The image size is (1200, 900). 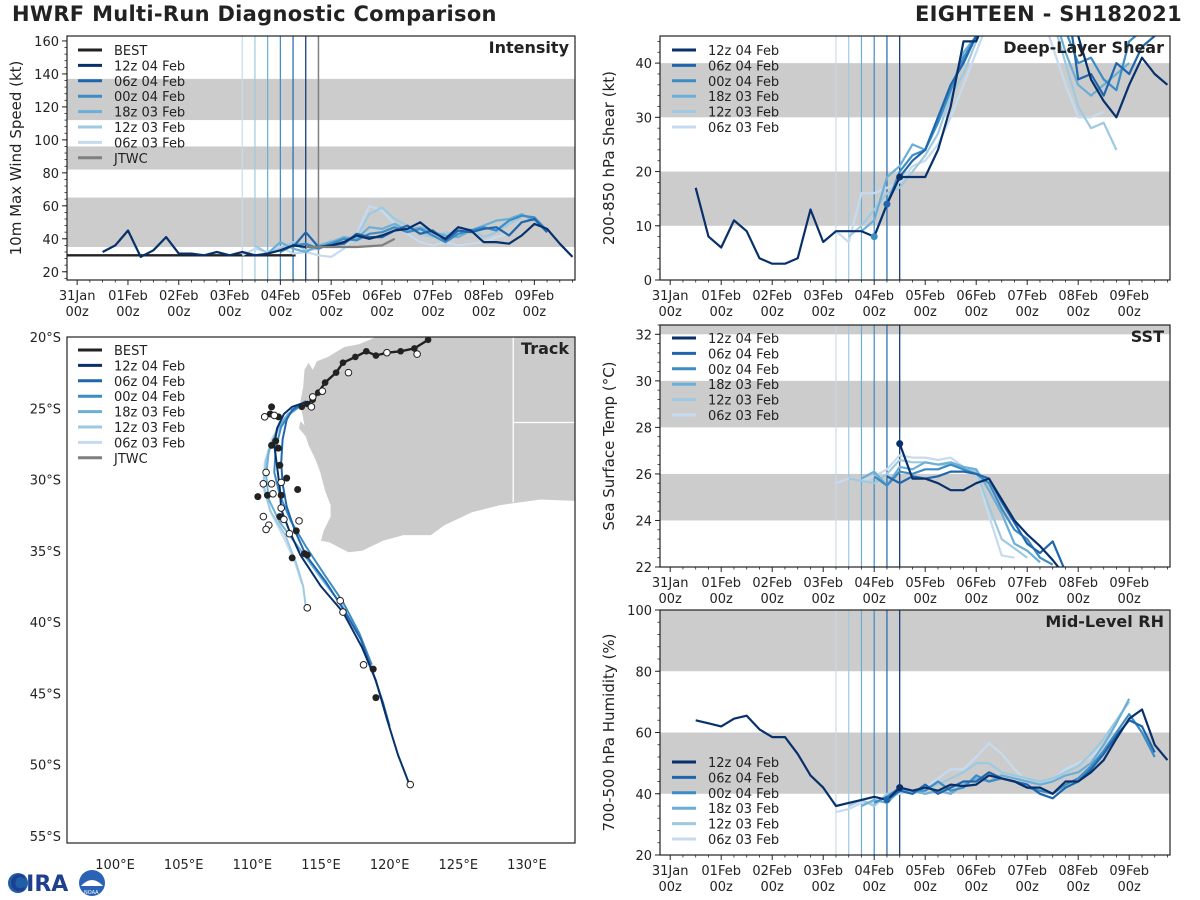 What do you see at coordinates (45, 552) in the screenshot?
I see `track-ytick-label: 35°S` at bounding box center [45, 552].